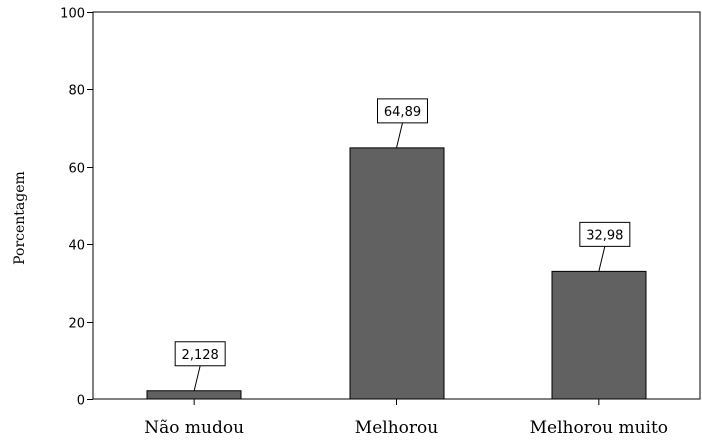 The height and width of the screenshot is (441, 702). I want to click on y-tick-label: 40, so click(76, 246).